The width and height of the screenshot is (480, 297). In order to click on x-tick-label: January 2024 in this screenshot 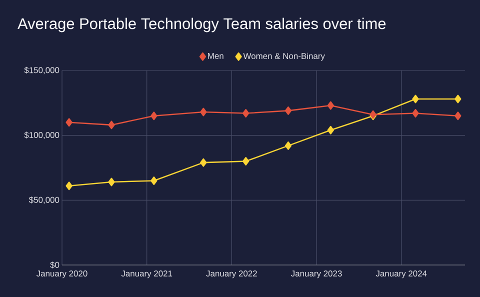, I will do `click(401, 274)`.